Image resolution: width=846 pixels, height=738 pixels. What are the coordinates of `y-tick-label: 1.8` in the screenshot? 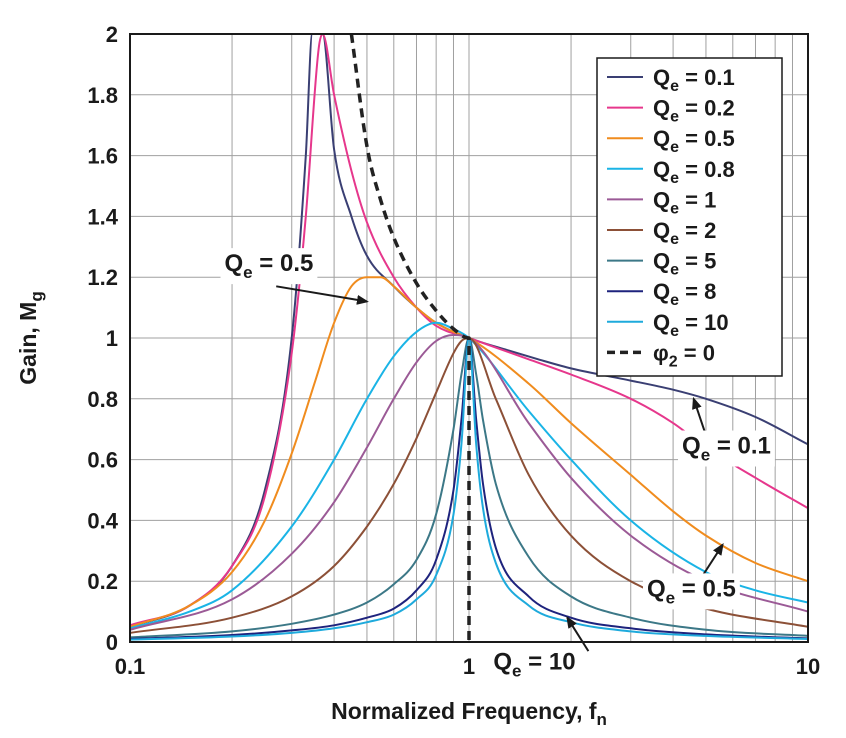 It's located at (102, 95).